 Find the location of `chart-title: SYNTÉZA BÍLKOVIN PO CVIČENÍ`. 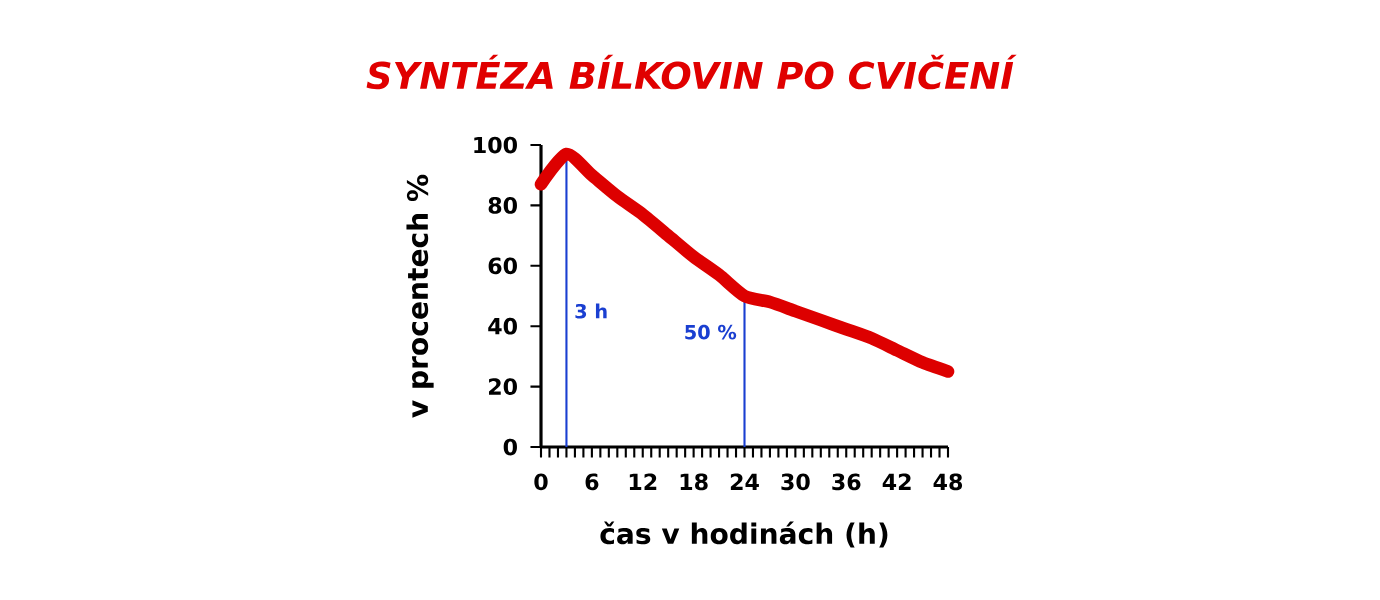

chart-title: SYNTÉZA BÍLKOVIN PO CVIČENÍ is located at coordinates (691, 72).